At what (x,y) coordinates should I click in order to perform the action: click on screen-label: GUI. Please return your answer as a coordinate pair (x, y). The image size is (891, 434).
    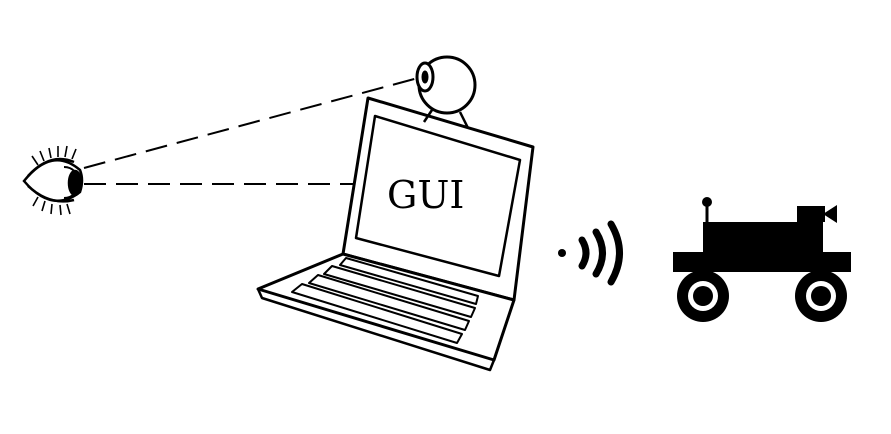
    Looking at the image, I should click on (425, 195).